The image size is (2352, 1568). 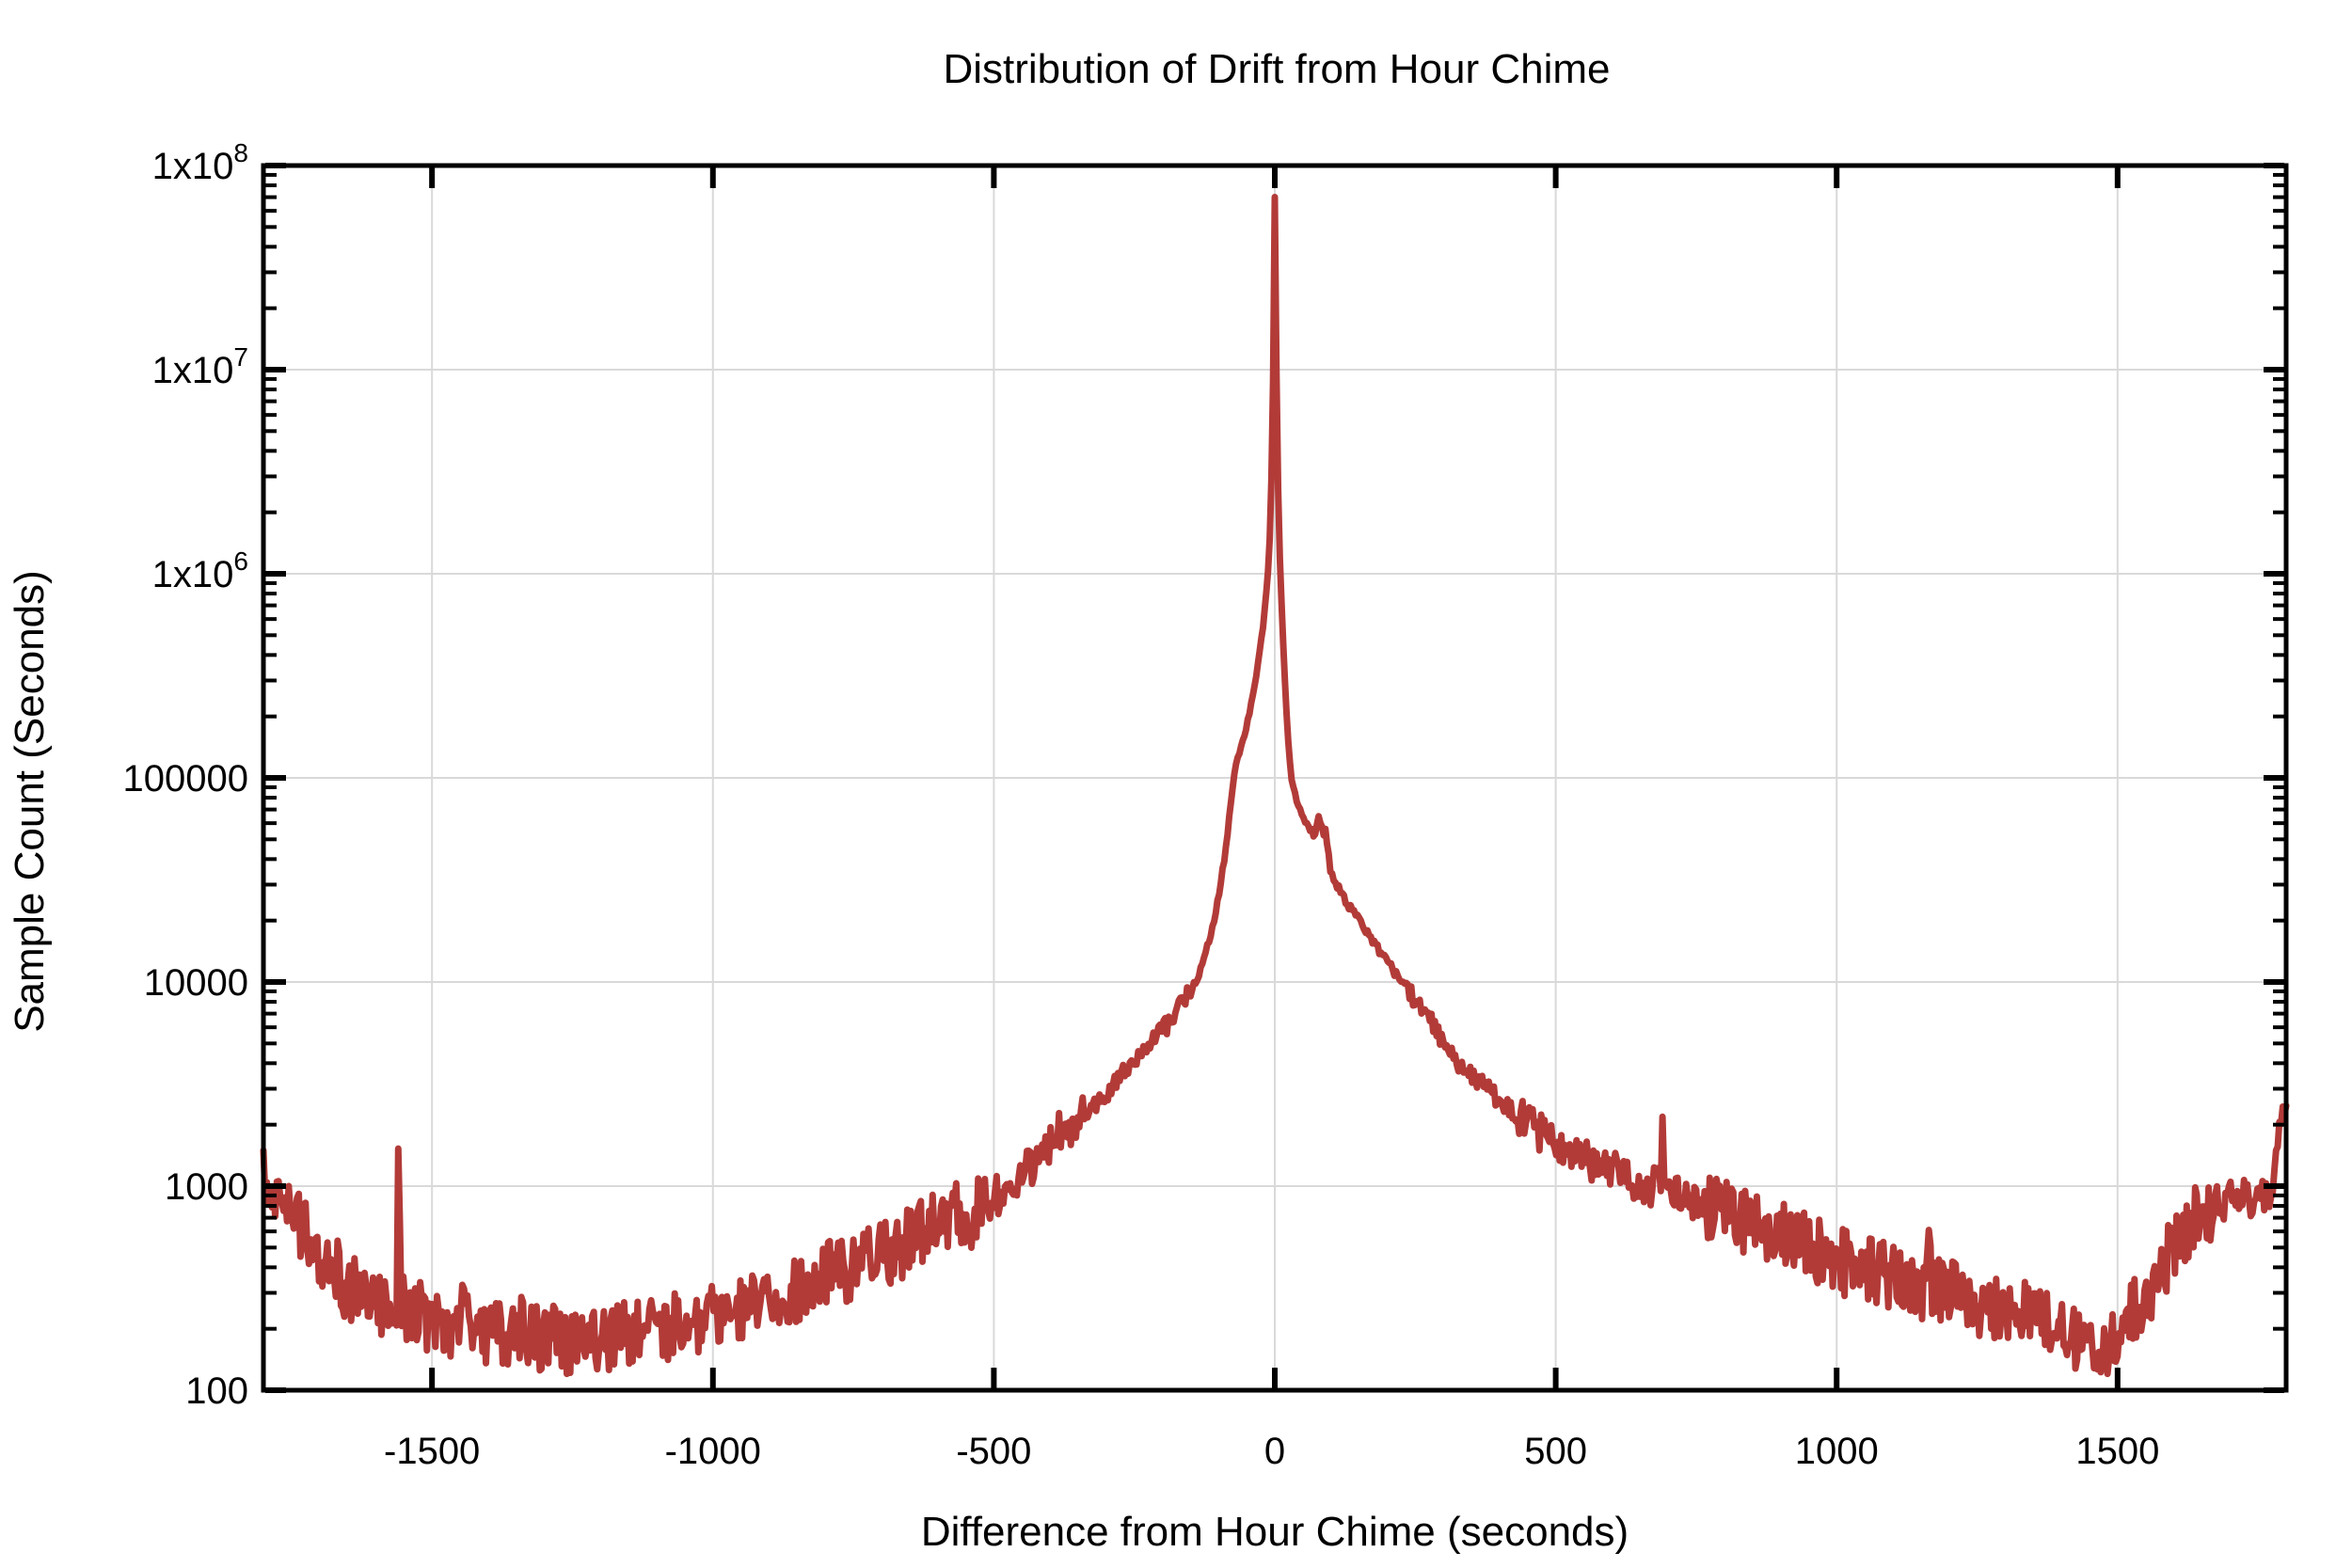 I want to click on x-tick-label: 500, so click(x=1555, y=1451).